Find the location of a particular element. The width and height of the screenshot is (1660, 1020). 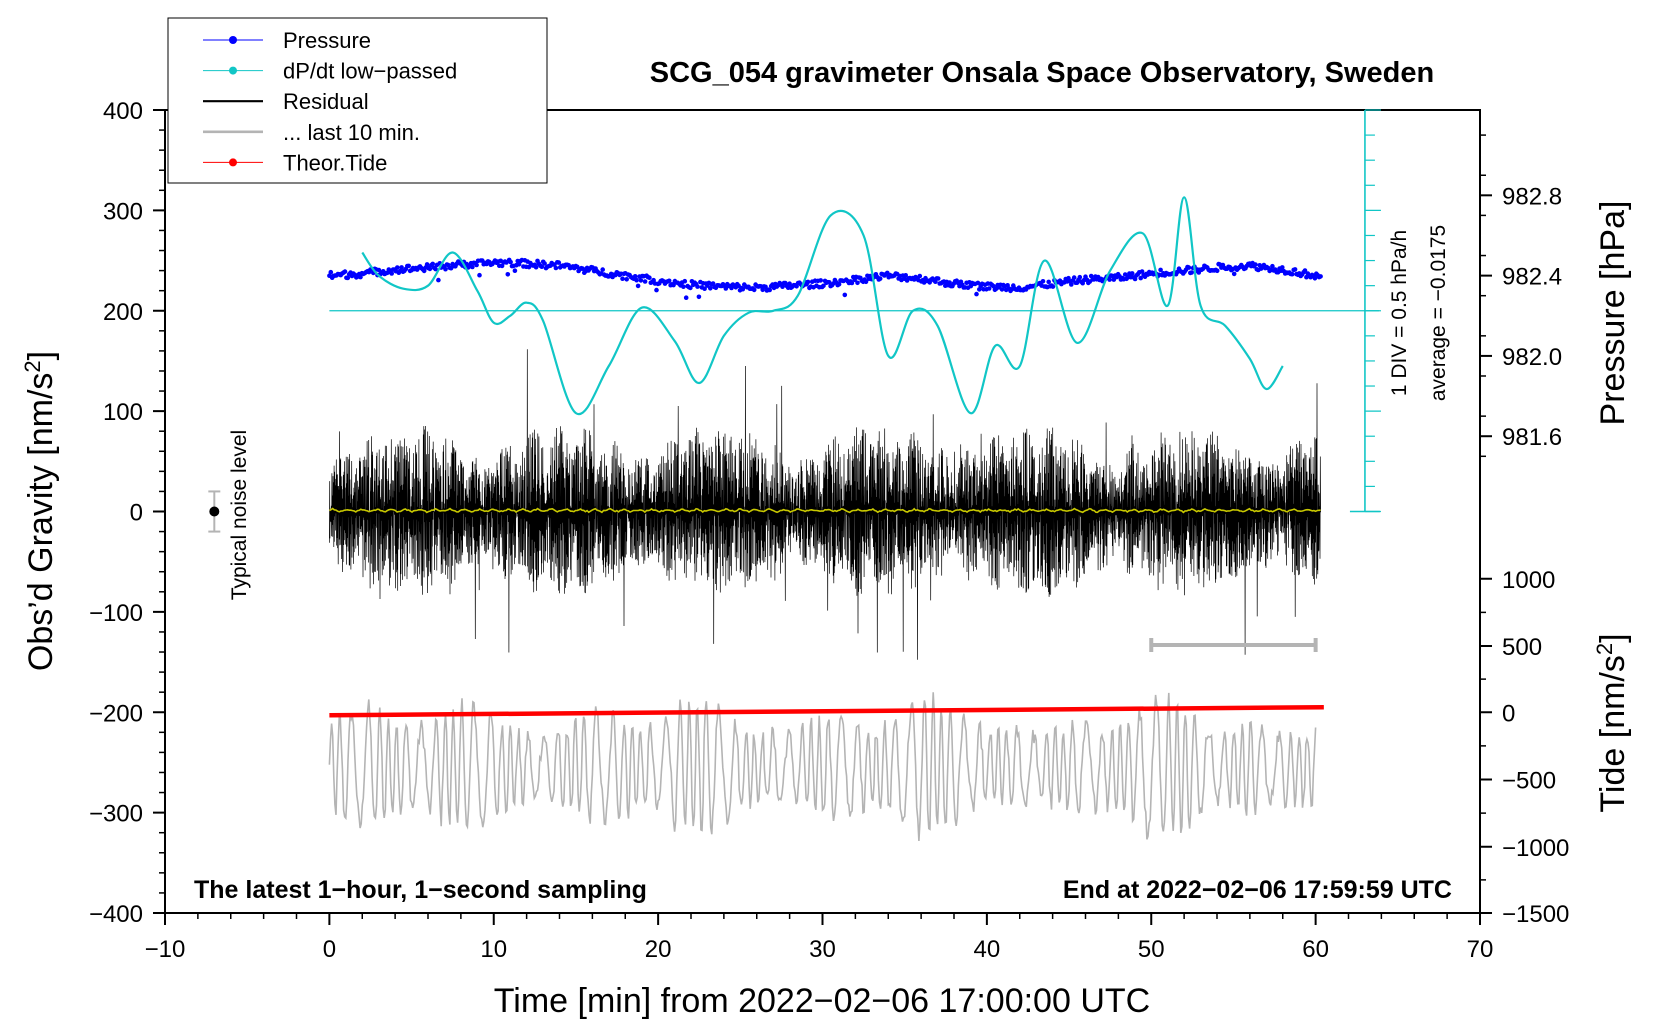

pressure-series is located at coordinates (825, 279).